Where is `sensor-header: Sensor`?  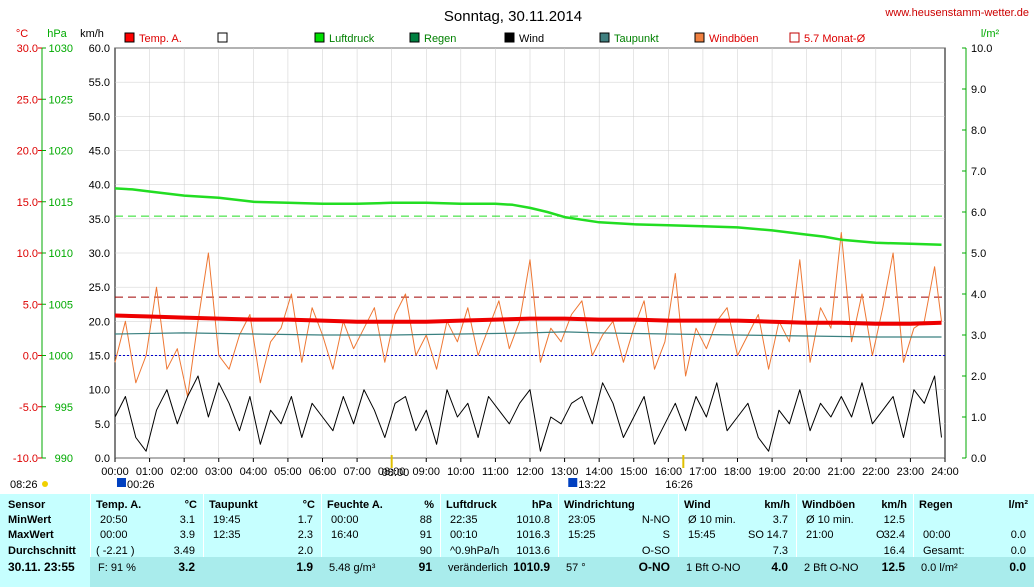 sensor-header: Sensor is located at coordinates (27, 505).